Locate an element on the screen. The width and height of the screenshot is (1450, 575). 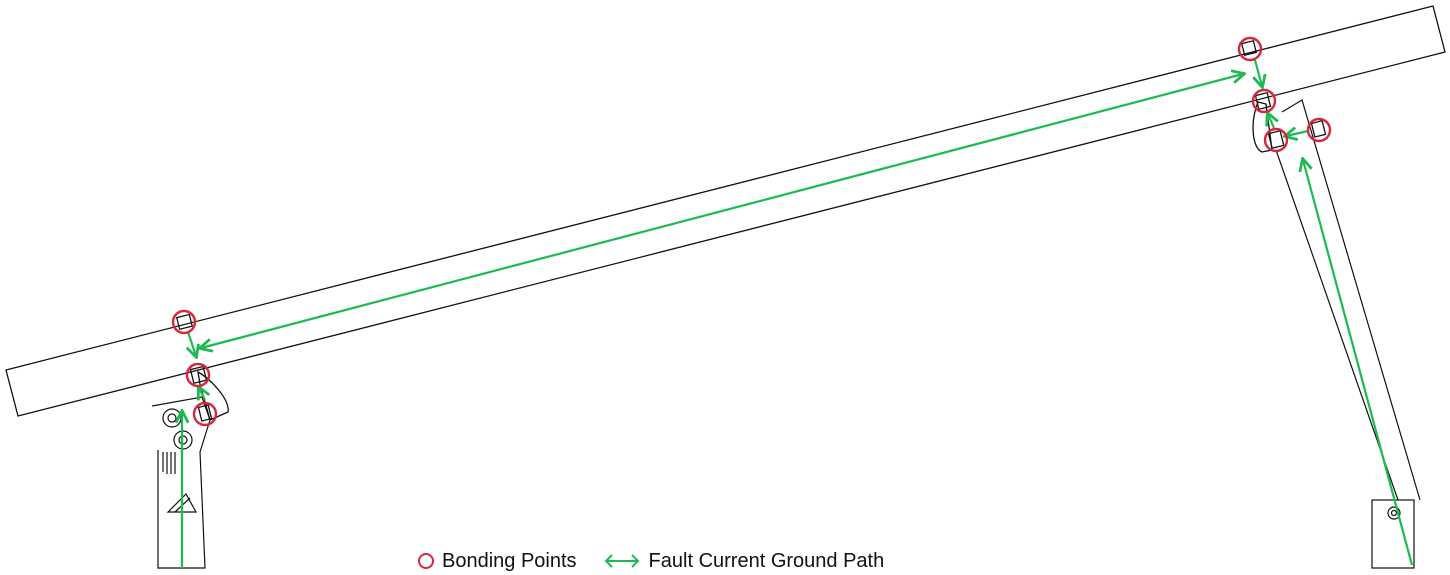
ground-path-front-bracket is located at coordinates (202, 394).